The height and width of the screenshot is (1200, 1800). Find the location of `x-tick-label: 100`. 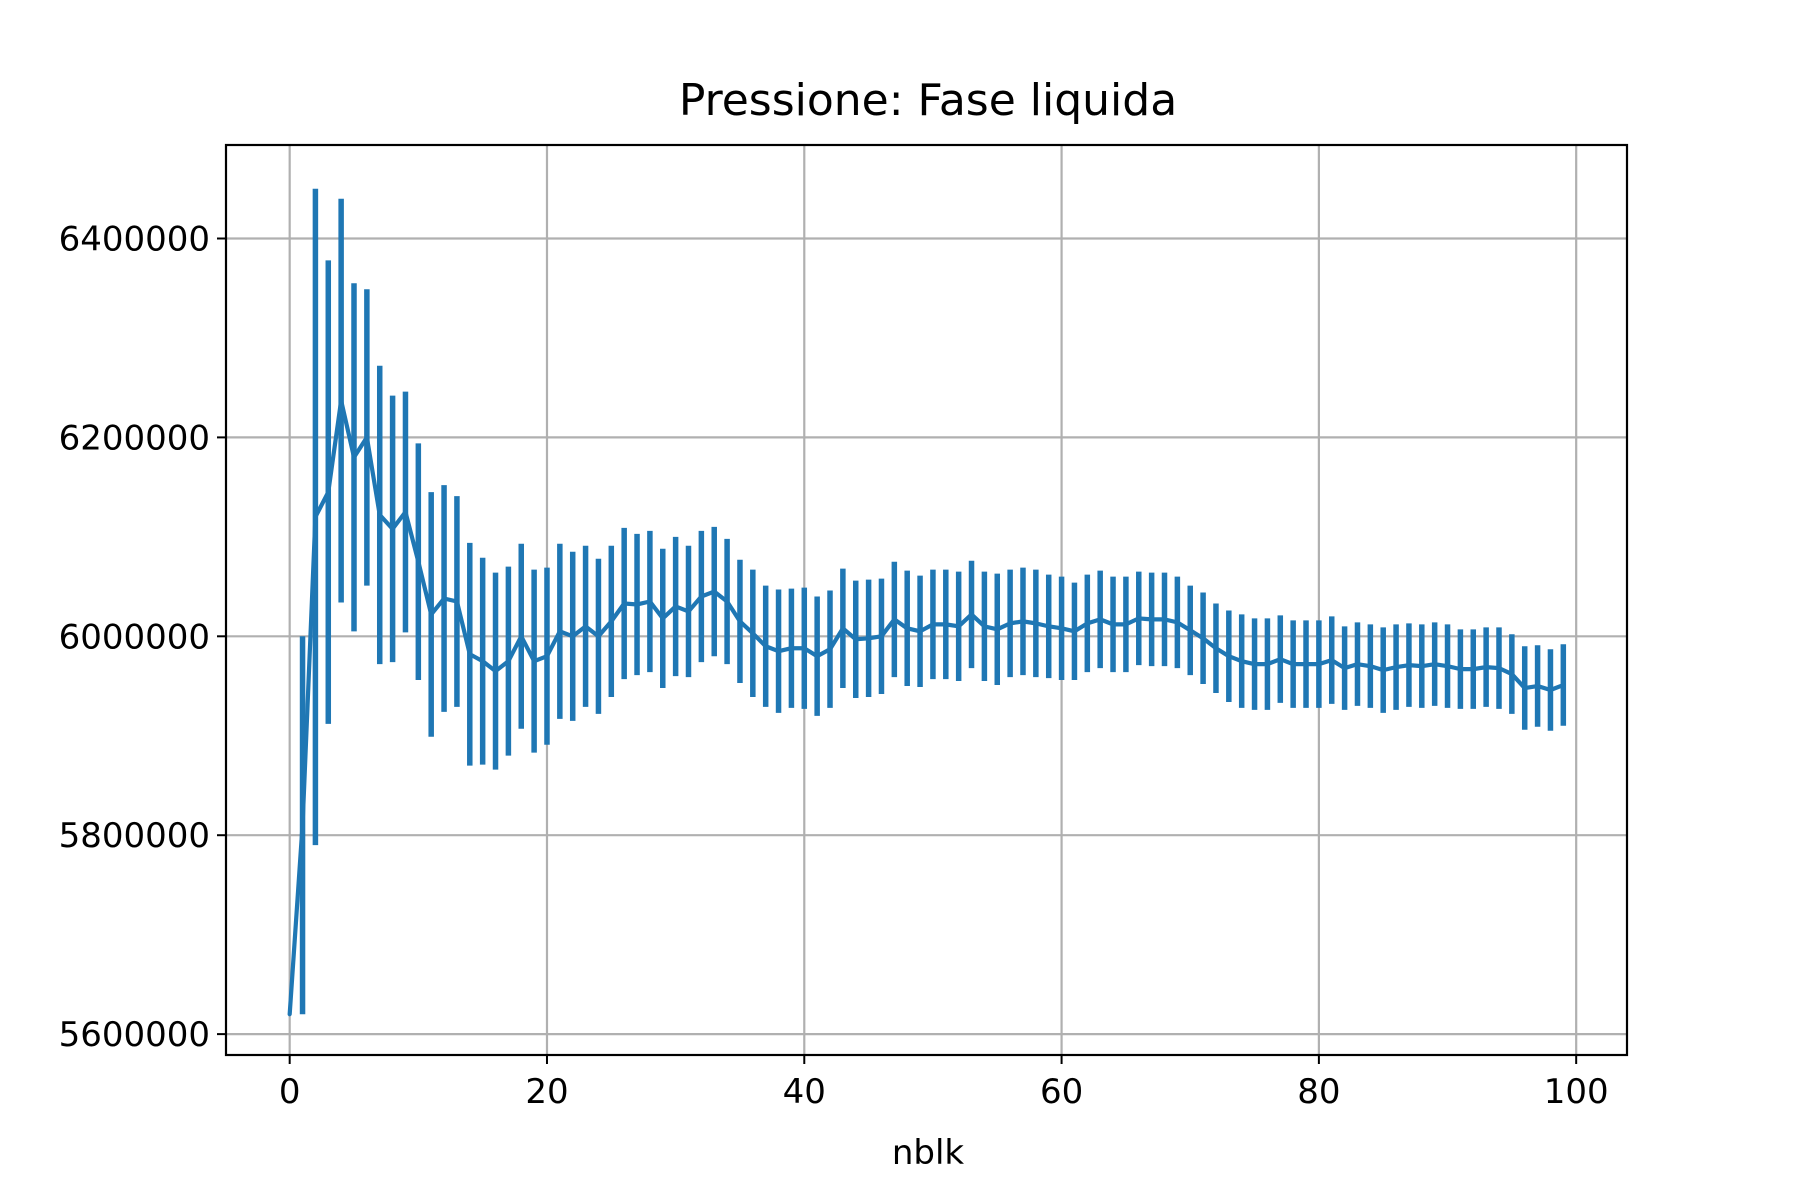

x-tick-label: 100 is located at coordinates (1576, 1092).